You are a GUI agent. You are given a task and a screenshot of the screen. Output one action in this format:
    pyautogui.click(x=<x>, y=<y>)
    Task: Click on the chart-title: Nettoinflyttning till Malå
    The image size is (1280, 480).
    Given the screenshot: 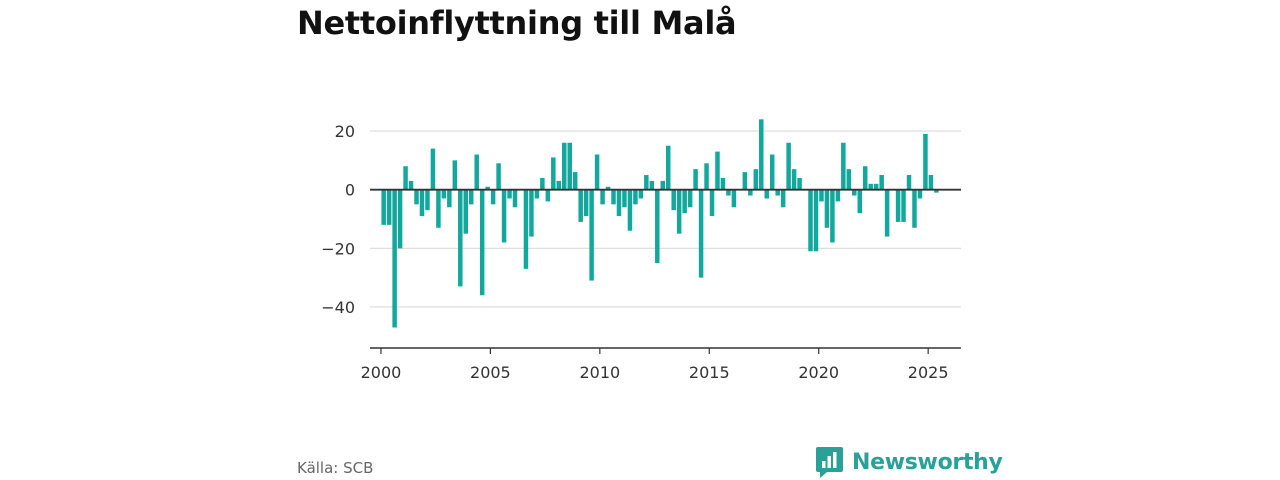 What is the action you would take?
    pyautogui.click(x=517, y=23)
    